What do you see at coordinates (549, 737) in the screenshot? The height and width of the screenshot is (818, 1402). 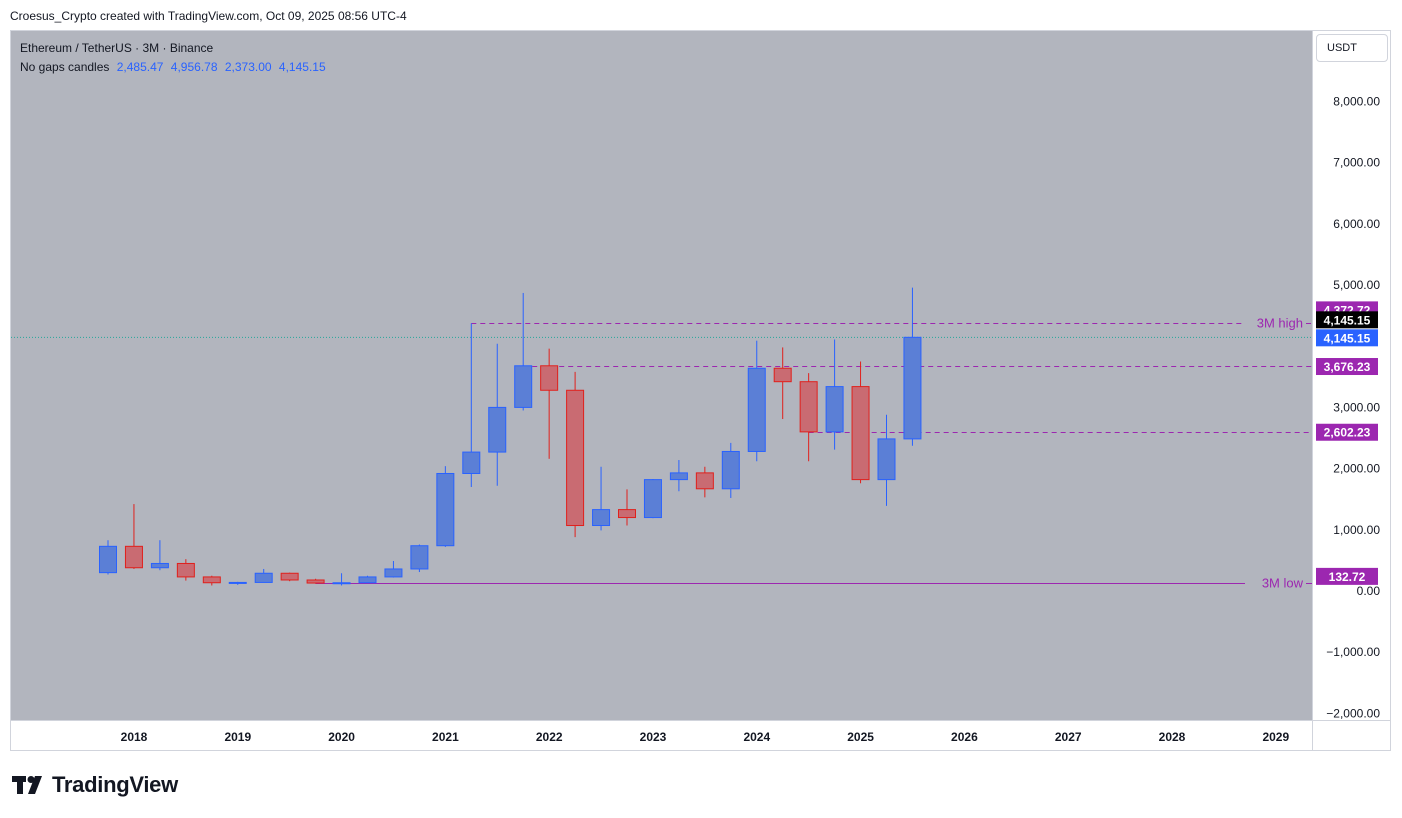 I see `time-tick-label: 2022` at bounding box center [549, 737].